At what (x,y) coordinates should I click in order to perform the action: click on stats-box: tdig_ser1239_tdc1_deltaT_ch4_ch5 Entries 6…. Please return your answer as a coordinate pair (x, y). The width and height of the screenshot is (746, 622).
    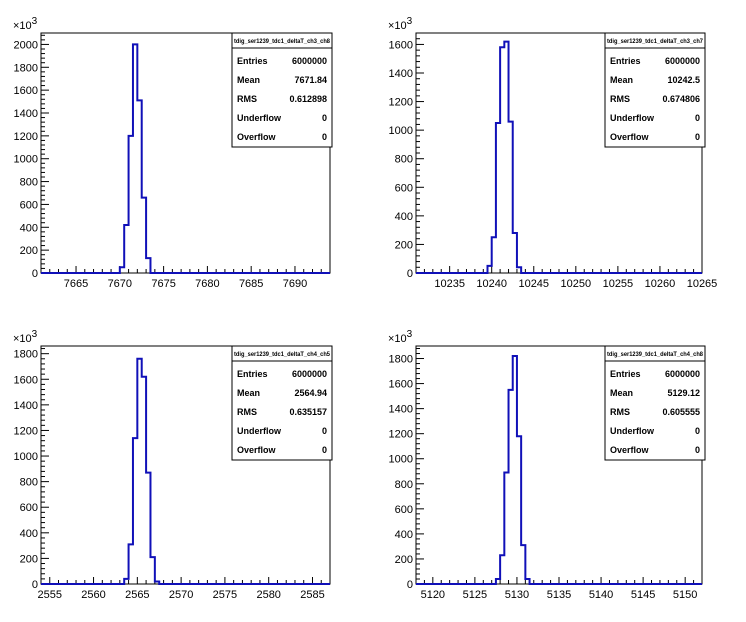
    Looking at the image, I should click on (282, 403).